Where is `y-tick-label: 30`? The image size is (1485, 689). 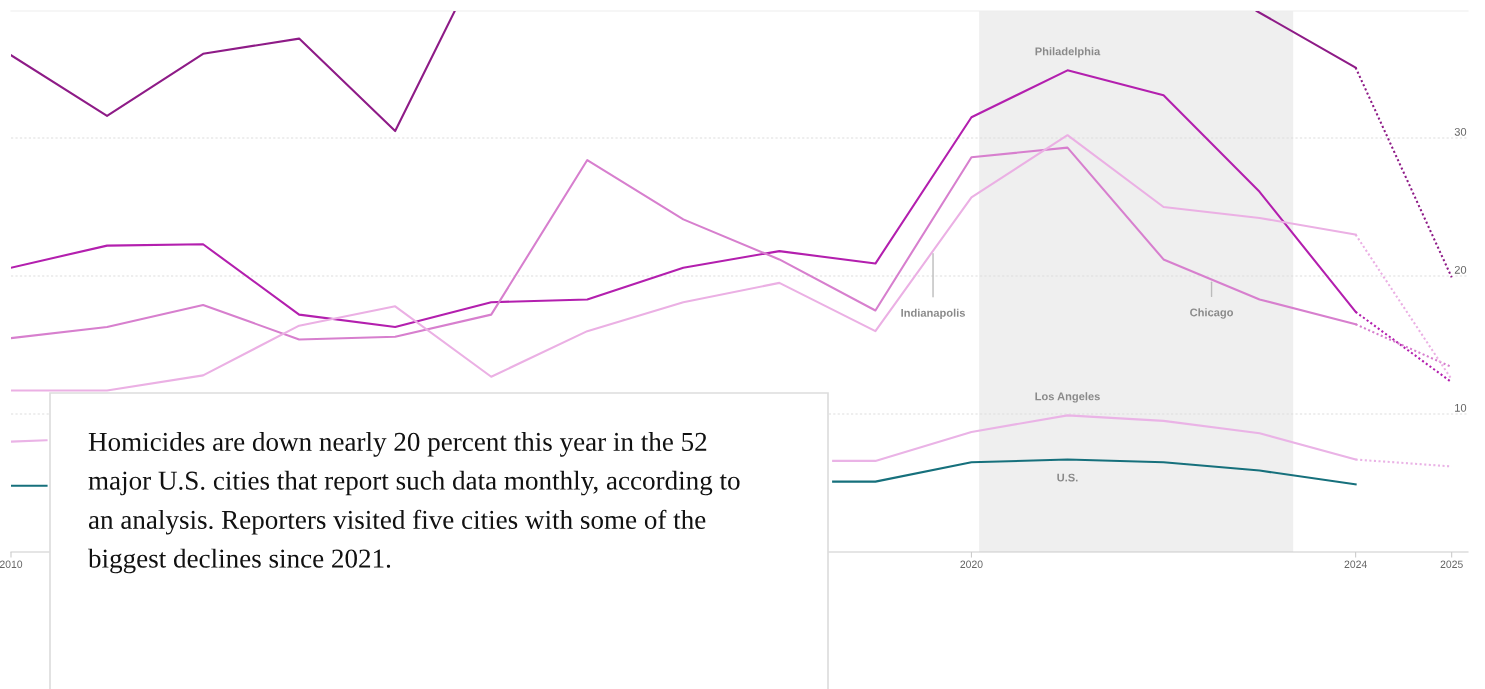 y-tick-label: 30 is located at coordinates (1460, 131).